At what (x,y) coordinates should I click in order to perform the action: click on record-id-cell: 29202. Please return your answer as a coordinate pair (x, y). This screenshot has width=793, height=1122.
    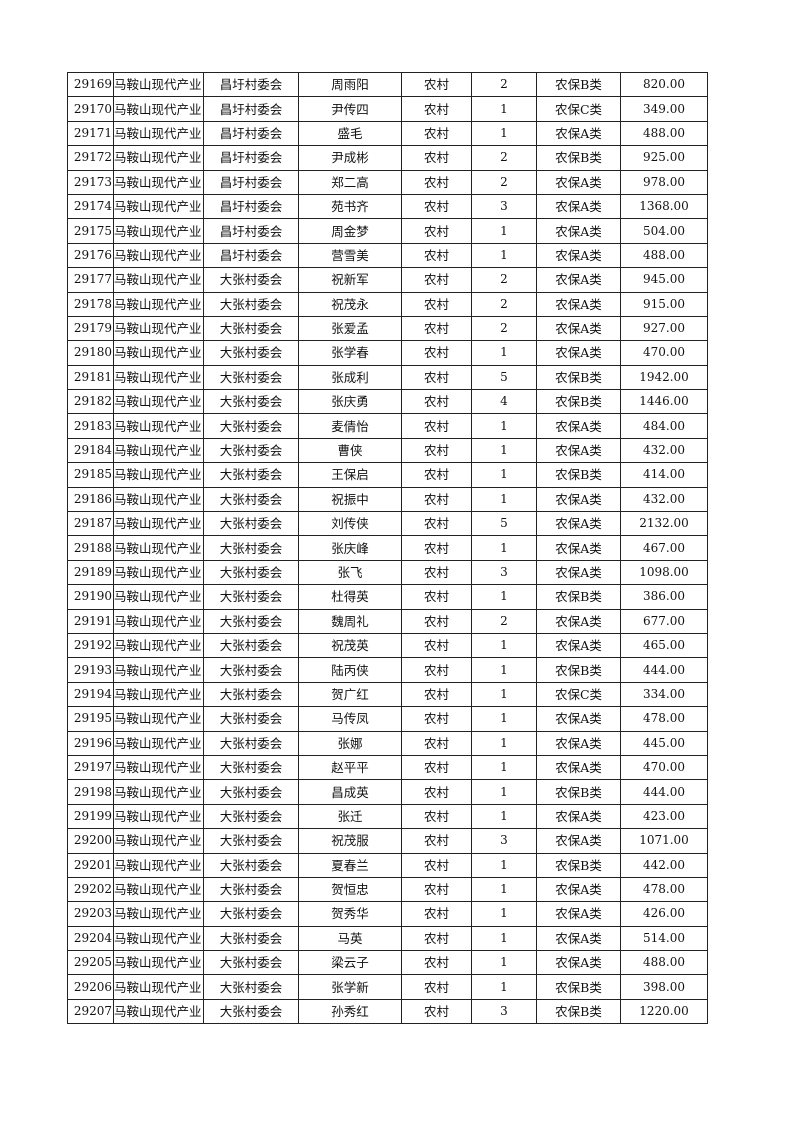
    Looking at the image, I should click on (90, 889).